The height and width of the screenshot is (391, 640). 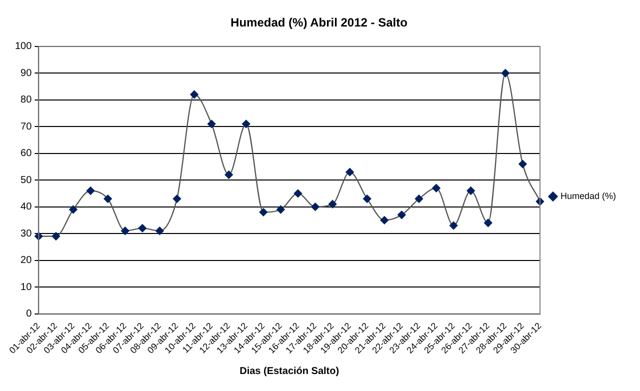 What do you see at coordinates (26, 73) in the screenshot?
I see `y-tick-label: 90` at bounding box center [26, 73].